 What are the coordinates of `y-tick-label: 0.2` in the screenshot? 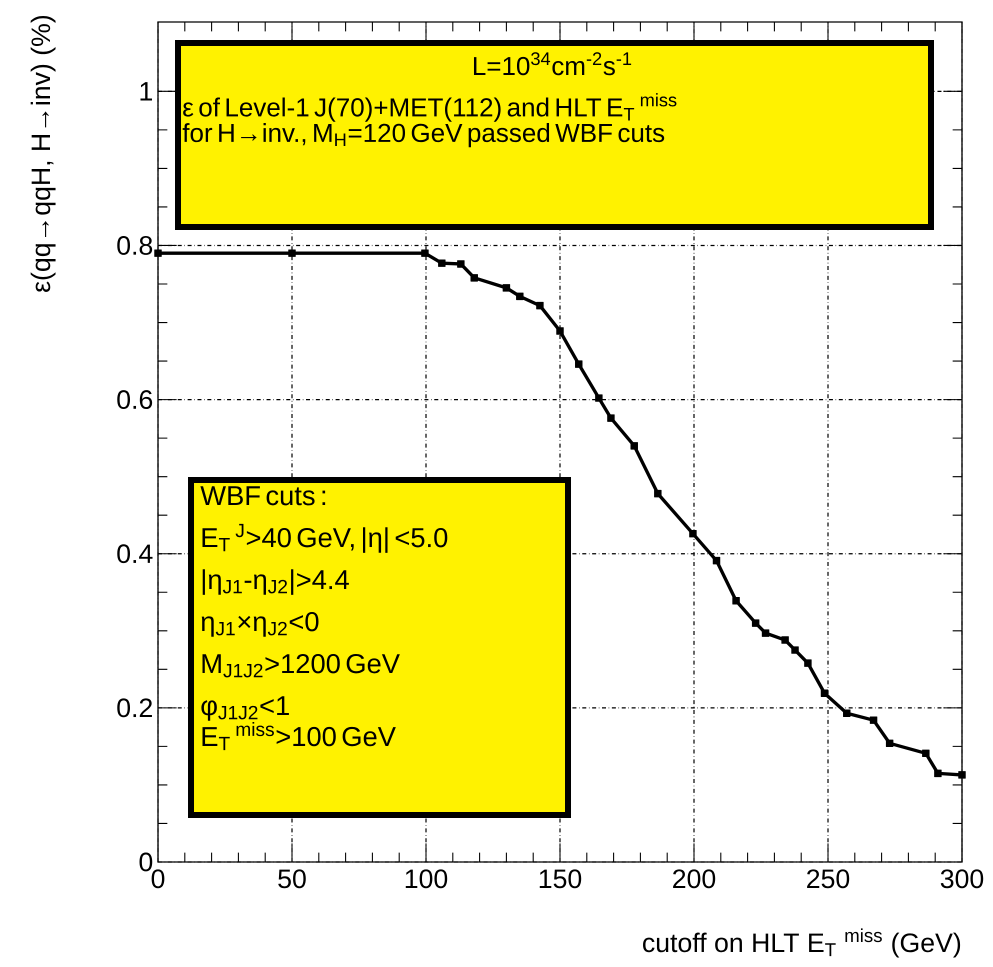 It's located at (134, 708).